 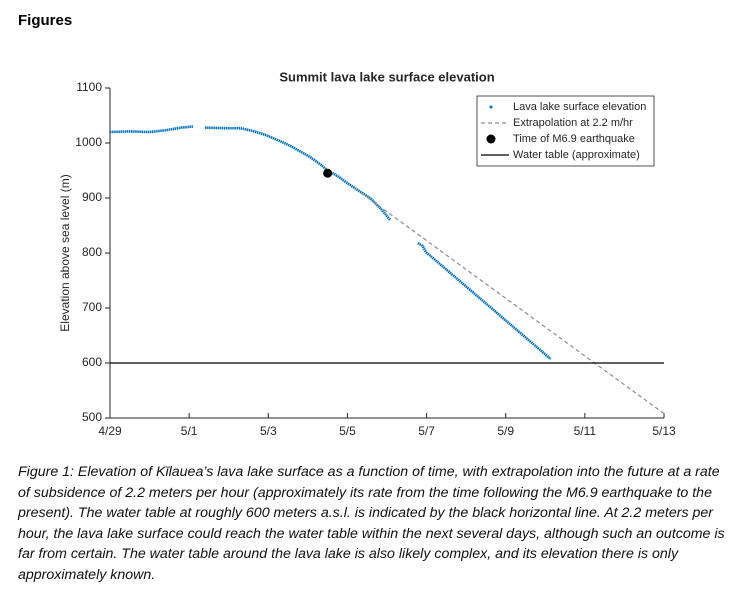 What do you see at coordinates (585, 431) in the screenshot?
I see `x-tick-label: 5/11` at bounding box center [585, 431].